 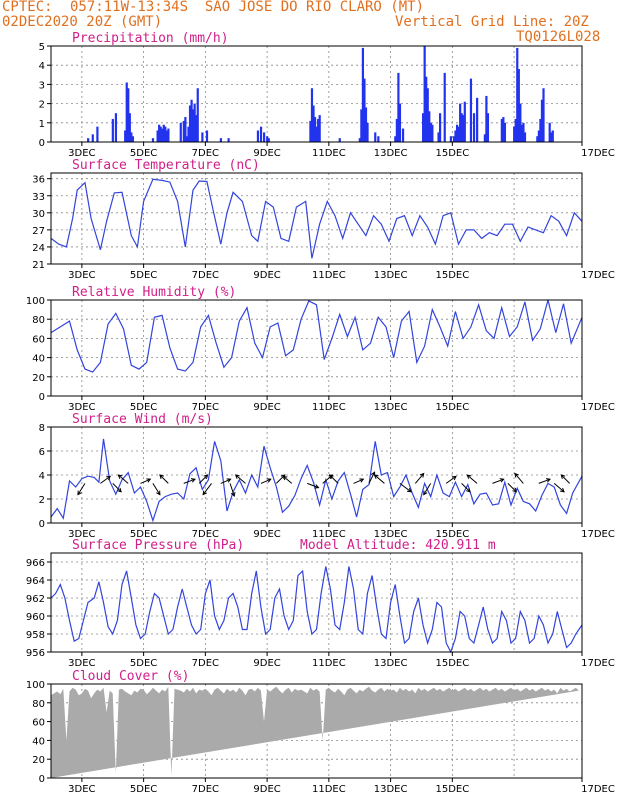 I want to click on y-tick-label: 3, so click(x=42, y=85).